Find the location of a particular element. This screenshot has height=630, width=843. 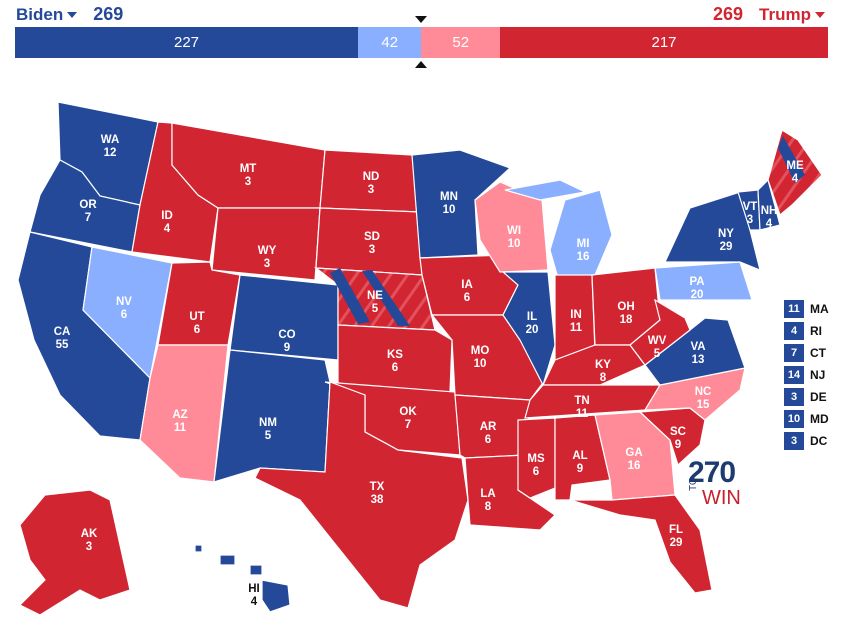

small-state-de: 3 DE is located at coordinates (805, 397).